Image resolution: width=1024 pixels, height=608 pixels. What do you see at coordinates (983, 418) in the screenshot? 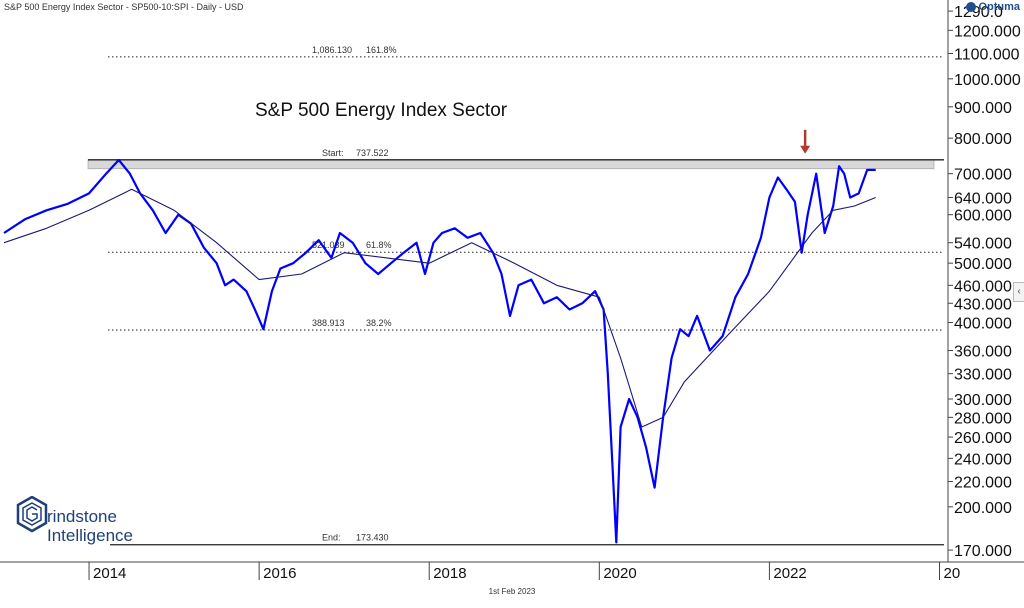
I see `y-tick-label: 280.000` at bounding box center [983, 418].